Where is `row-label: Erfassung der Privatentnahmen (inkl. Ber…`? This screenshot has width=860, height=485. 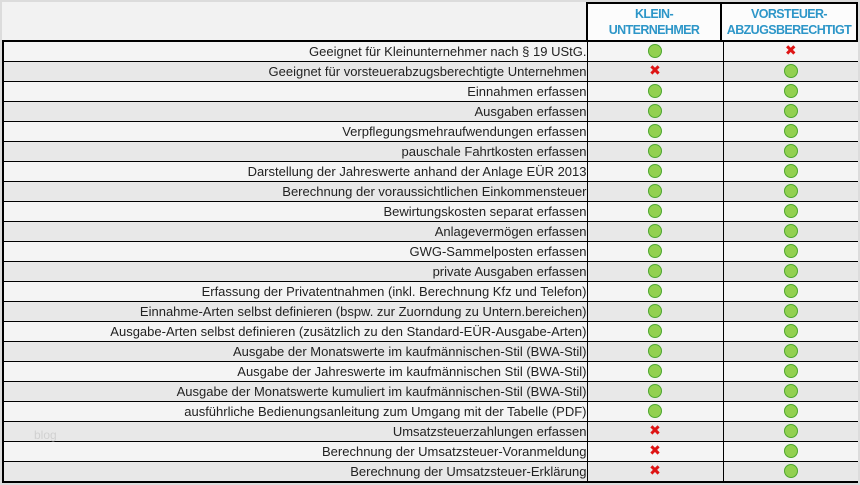 row-label: Erfassung der Privatentnahmen (inkl. Ber… is located at coordinates (295, 291).